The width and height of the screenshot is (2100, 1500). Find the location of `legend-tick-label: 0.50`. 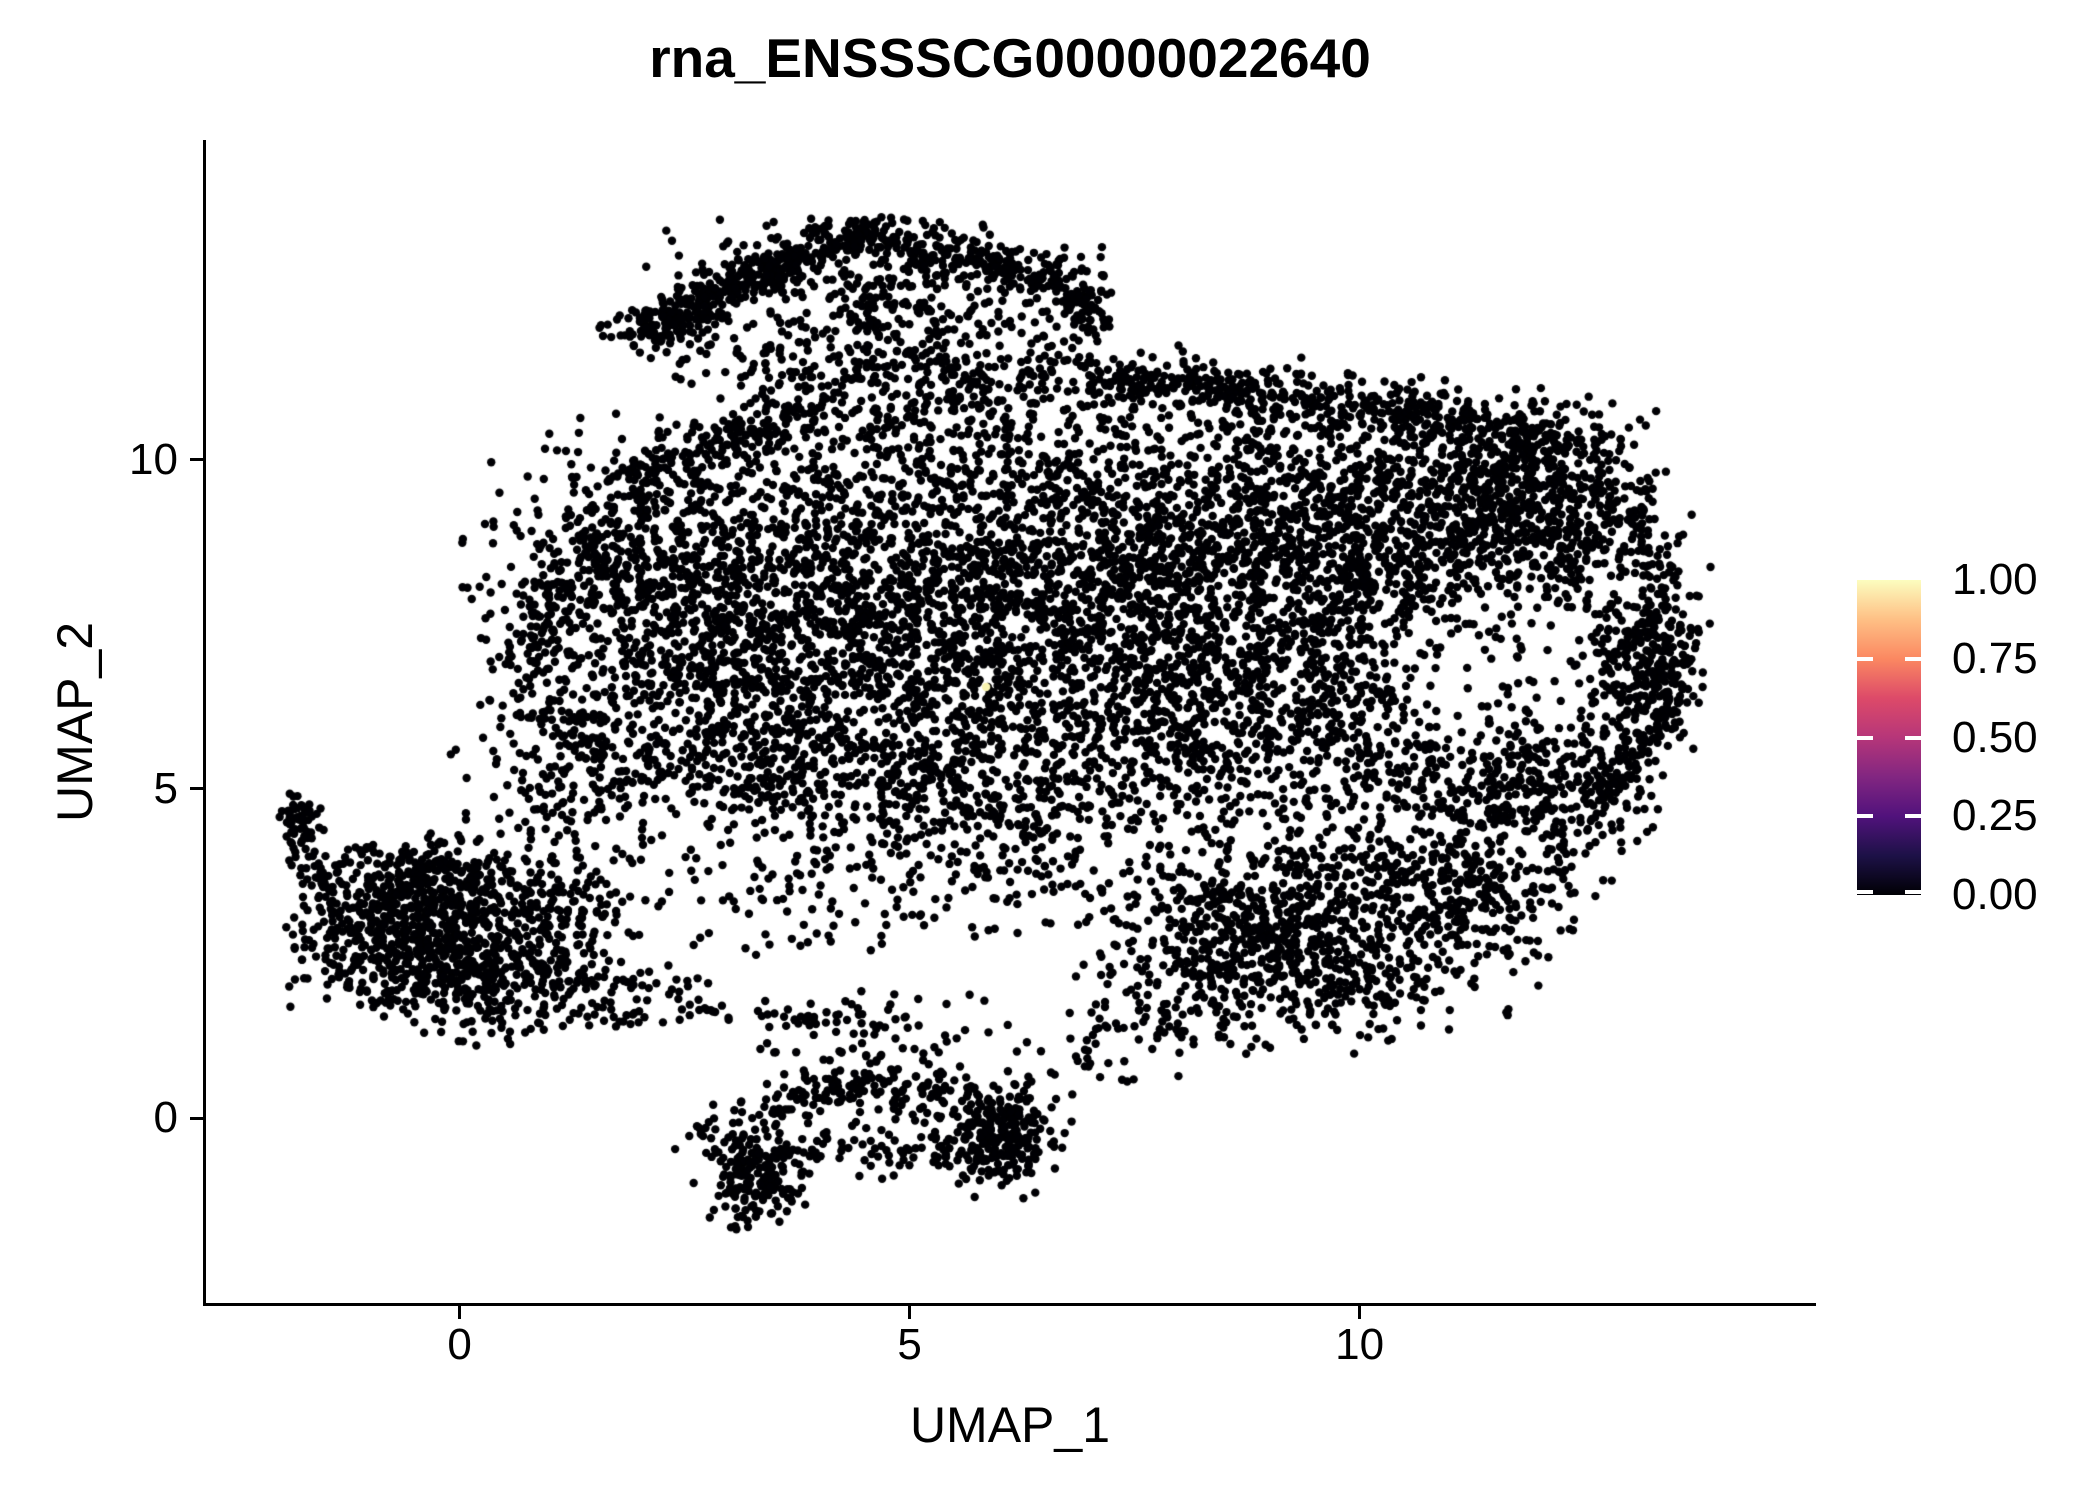

legend-tick-label: 0.50 is located at coordinates (1995, 737).